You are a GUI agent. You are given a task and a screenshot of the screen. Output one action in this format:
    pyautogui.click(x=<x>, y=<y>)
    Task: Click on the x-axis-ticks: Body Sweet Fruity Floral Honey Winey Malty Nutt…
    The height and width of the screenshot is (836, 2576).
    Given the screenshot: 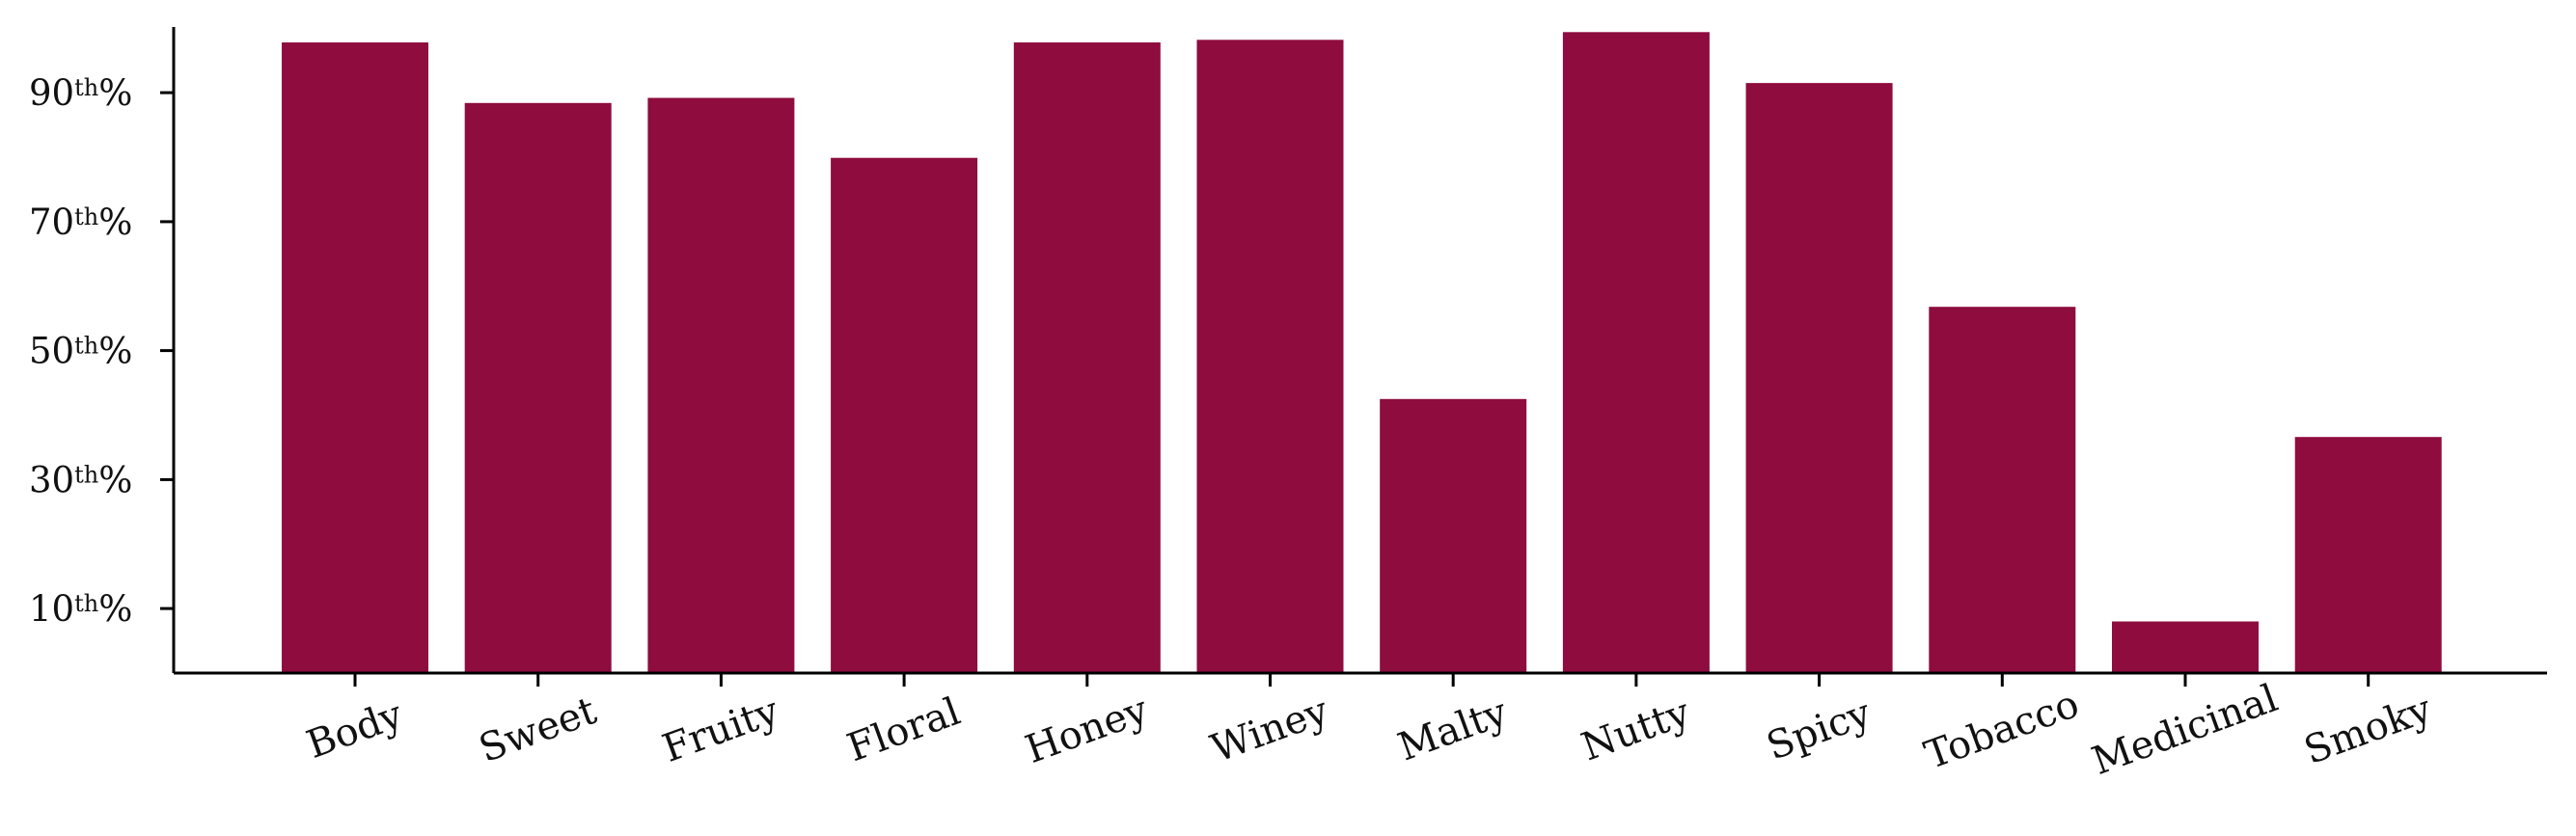 What is the action you would take?
    pyautogui.click(x=1369, y=728)
    